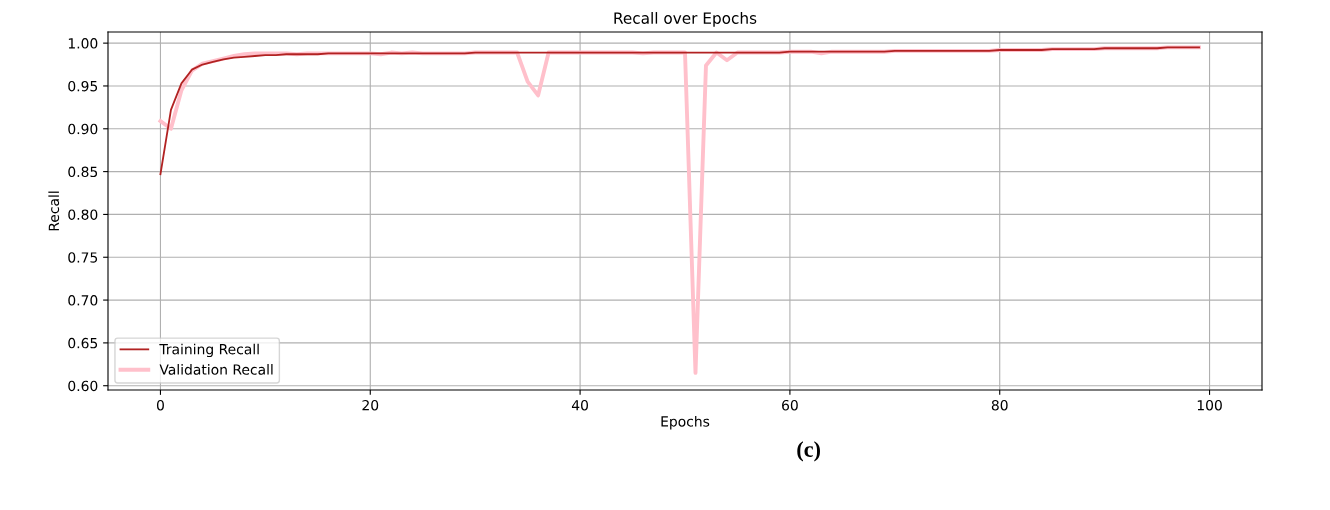  Describe the element at coordinates (685, 422) in the screenshot. I see `x-axis-title: Epochs` at that location.